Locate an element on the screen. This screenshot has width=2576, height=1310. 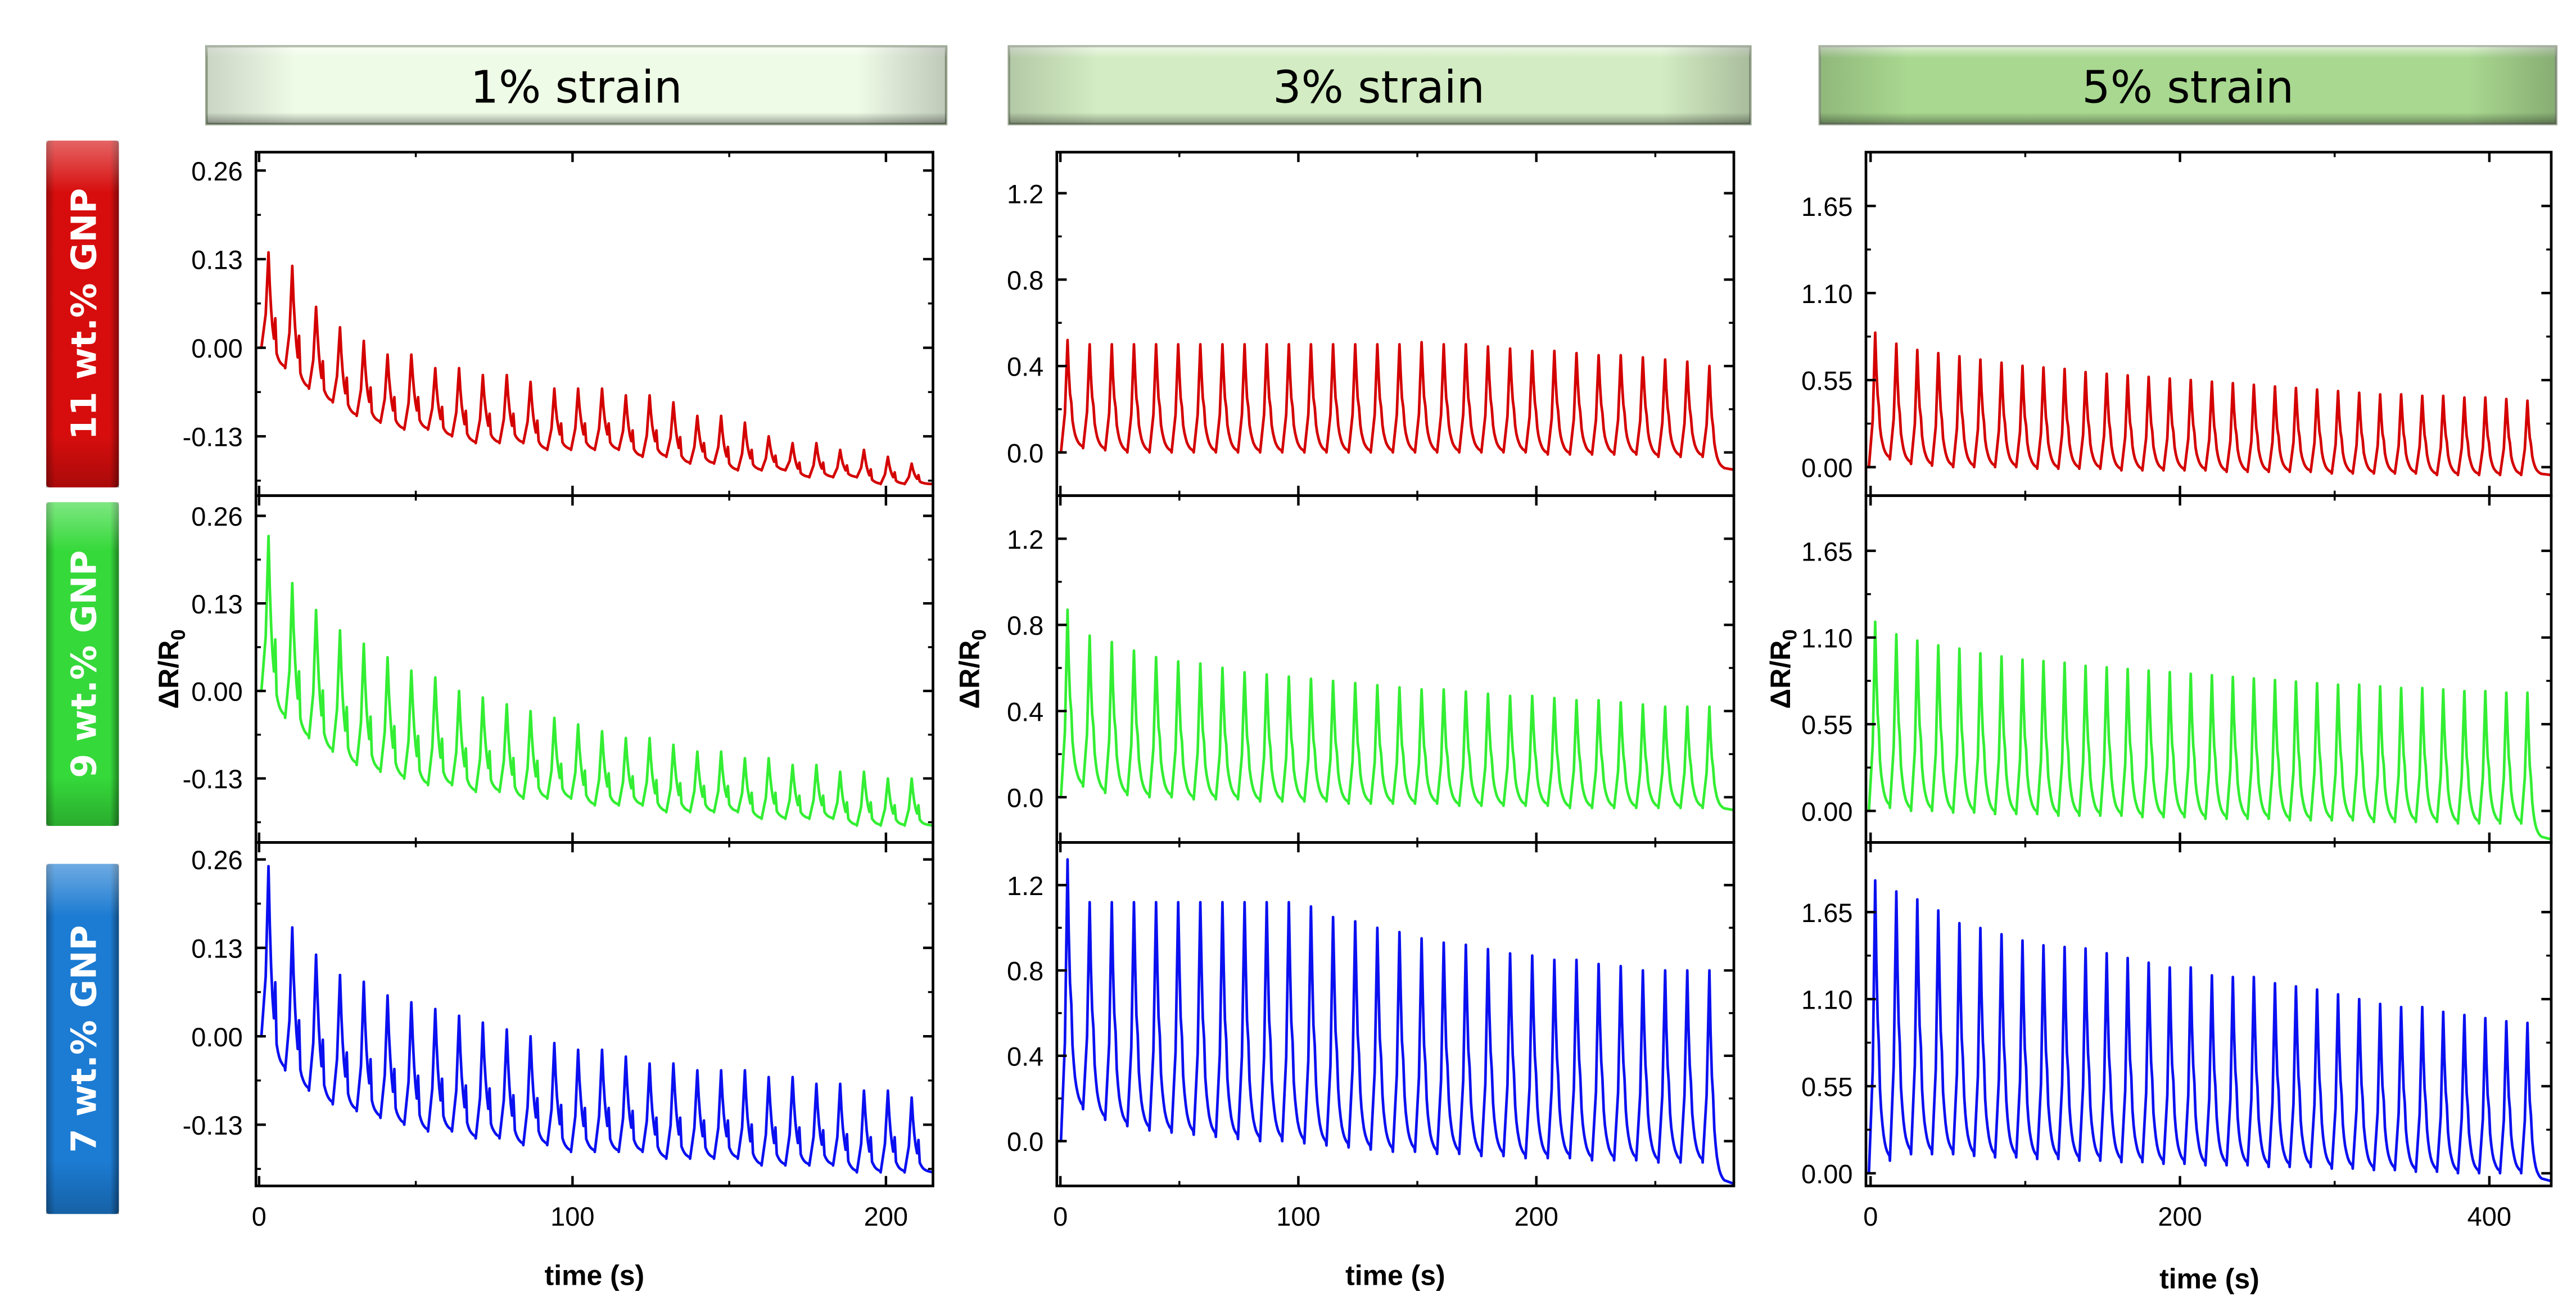
column-header-1pct: 1% strain is located at coordinates (576, 85).